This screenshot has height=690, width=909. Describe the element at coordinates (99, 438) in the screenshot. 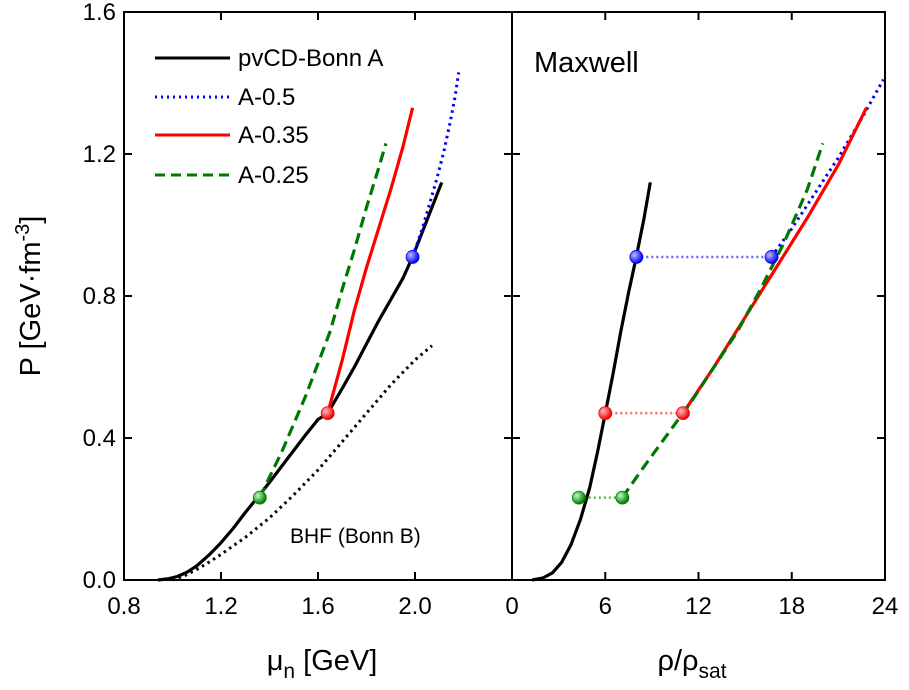

I see `y-tick-label: 0.4` at that location.